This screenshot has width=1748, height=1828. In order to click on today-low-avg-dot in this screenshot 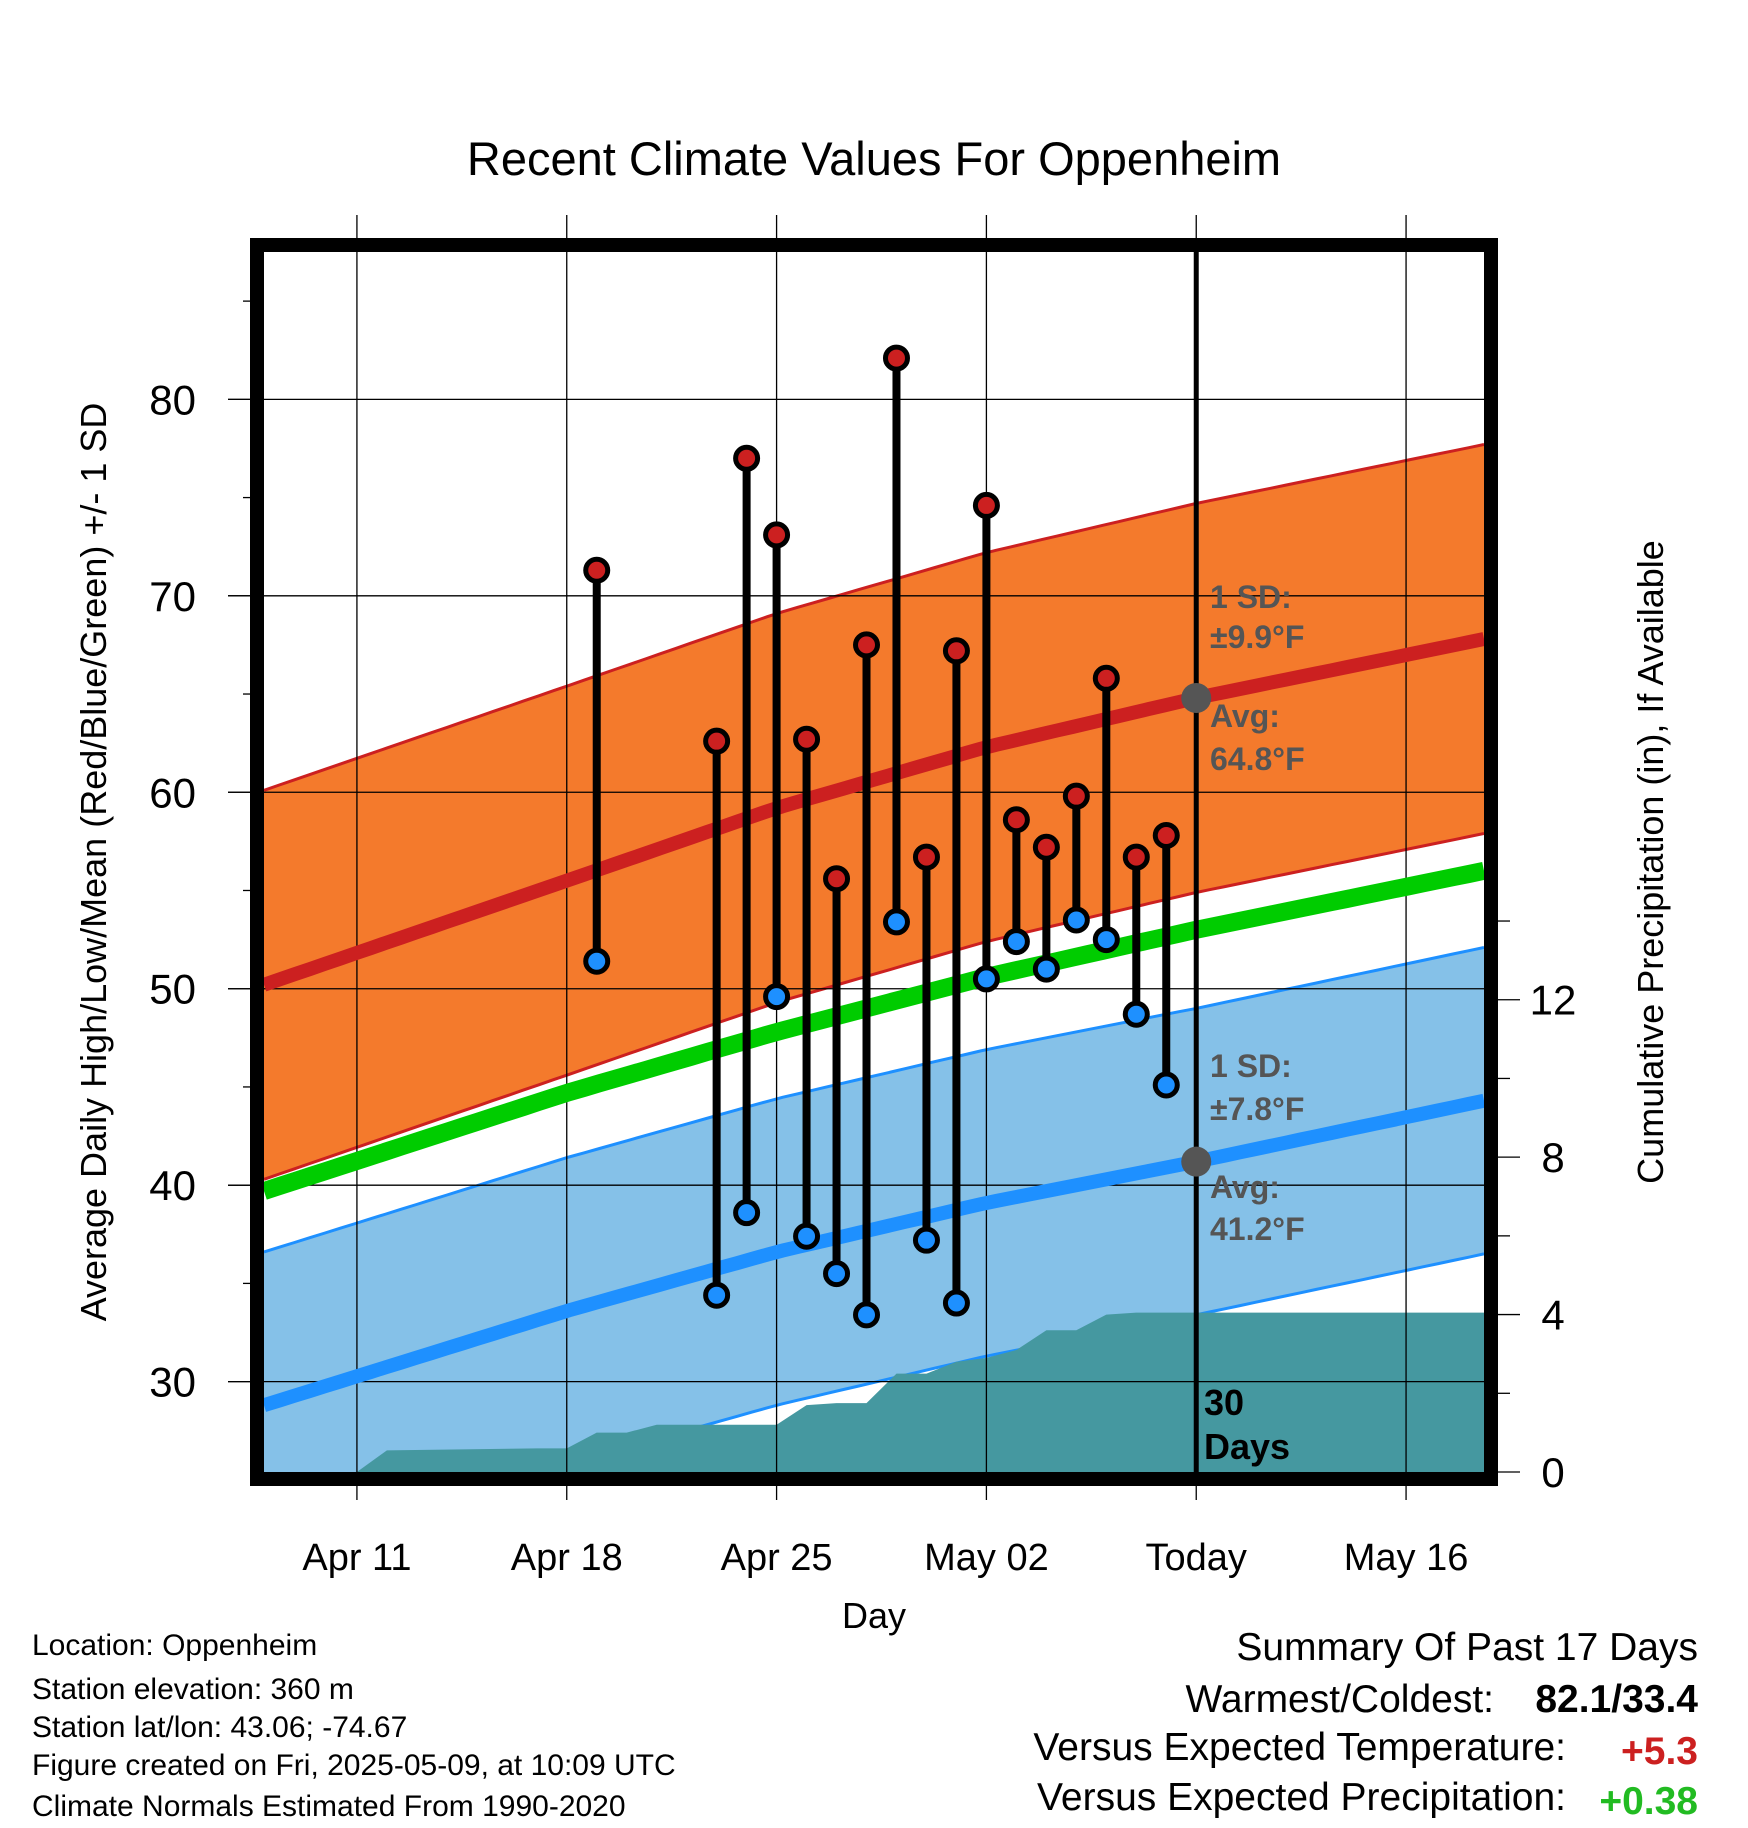, I will do `click(1196, 1161)`.